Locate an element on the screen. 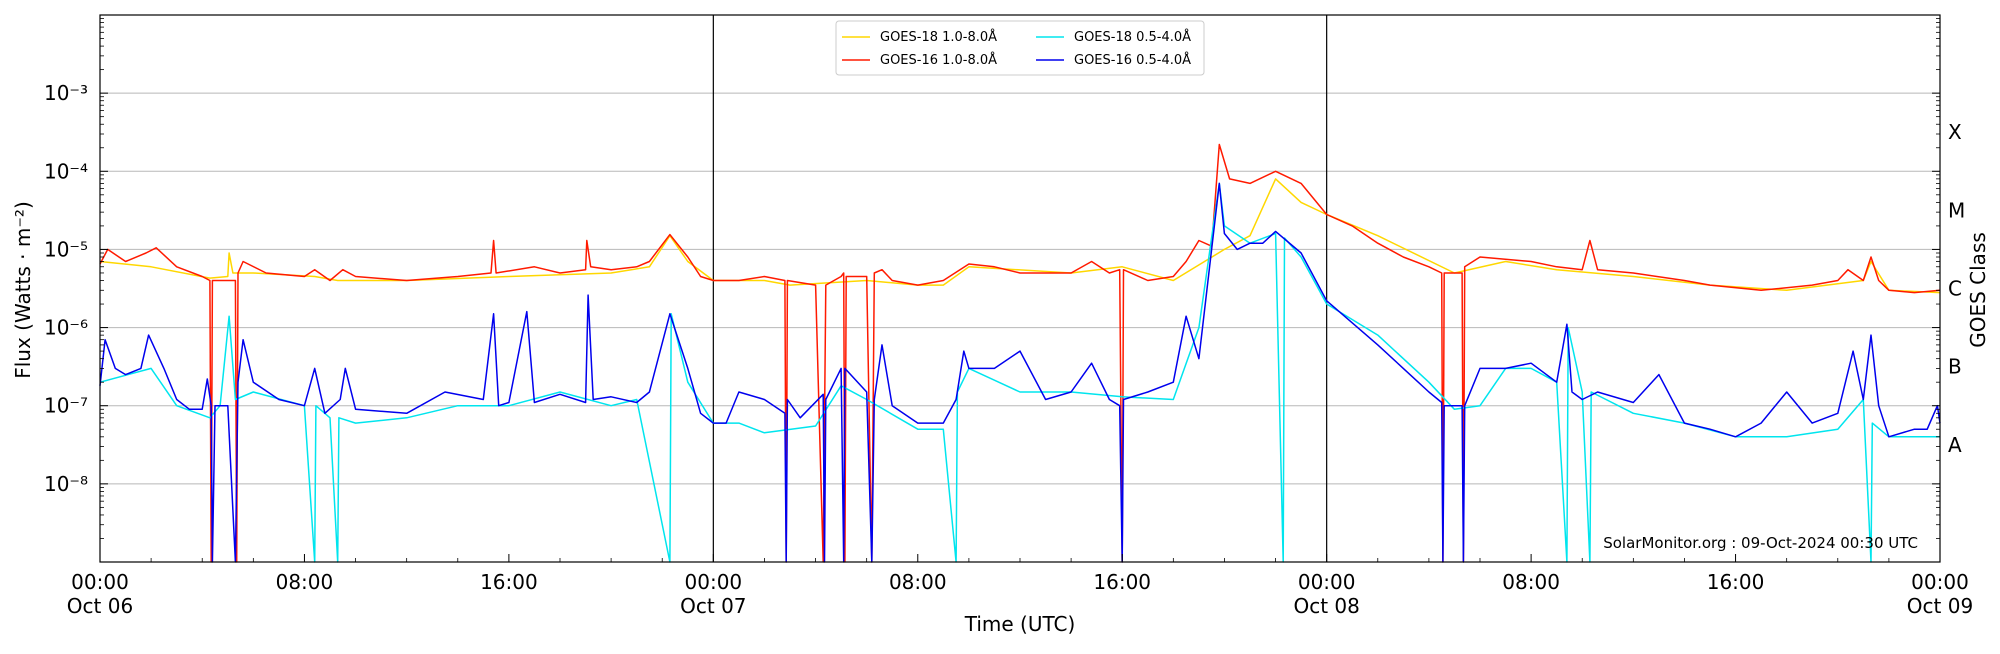 The image size is (2000, 654). legend-label-goes16-short: GOES-16 0.5-4.0Å is located at coordinates (1132, 60).